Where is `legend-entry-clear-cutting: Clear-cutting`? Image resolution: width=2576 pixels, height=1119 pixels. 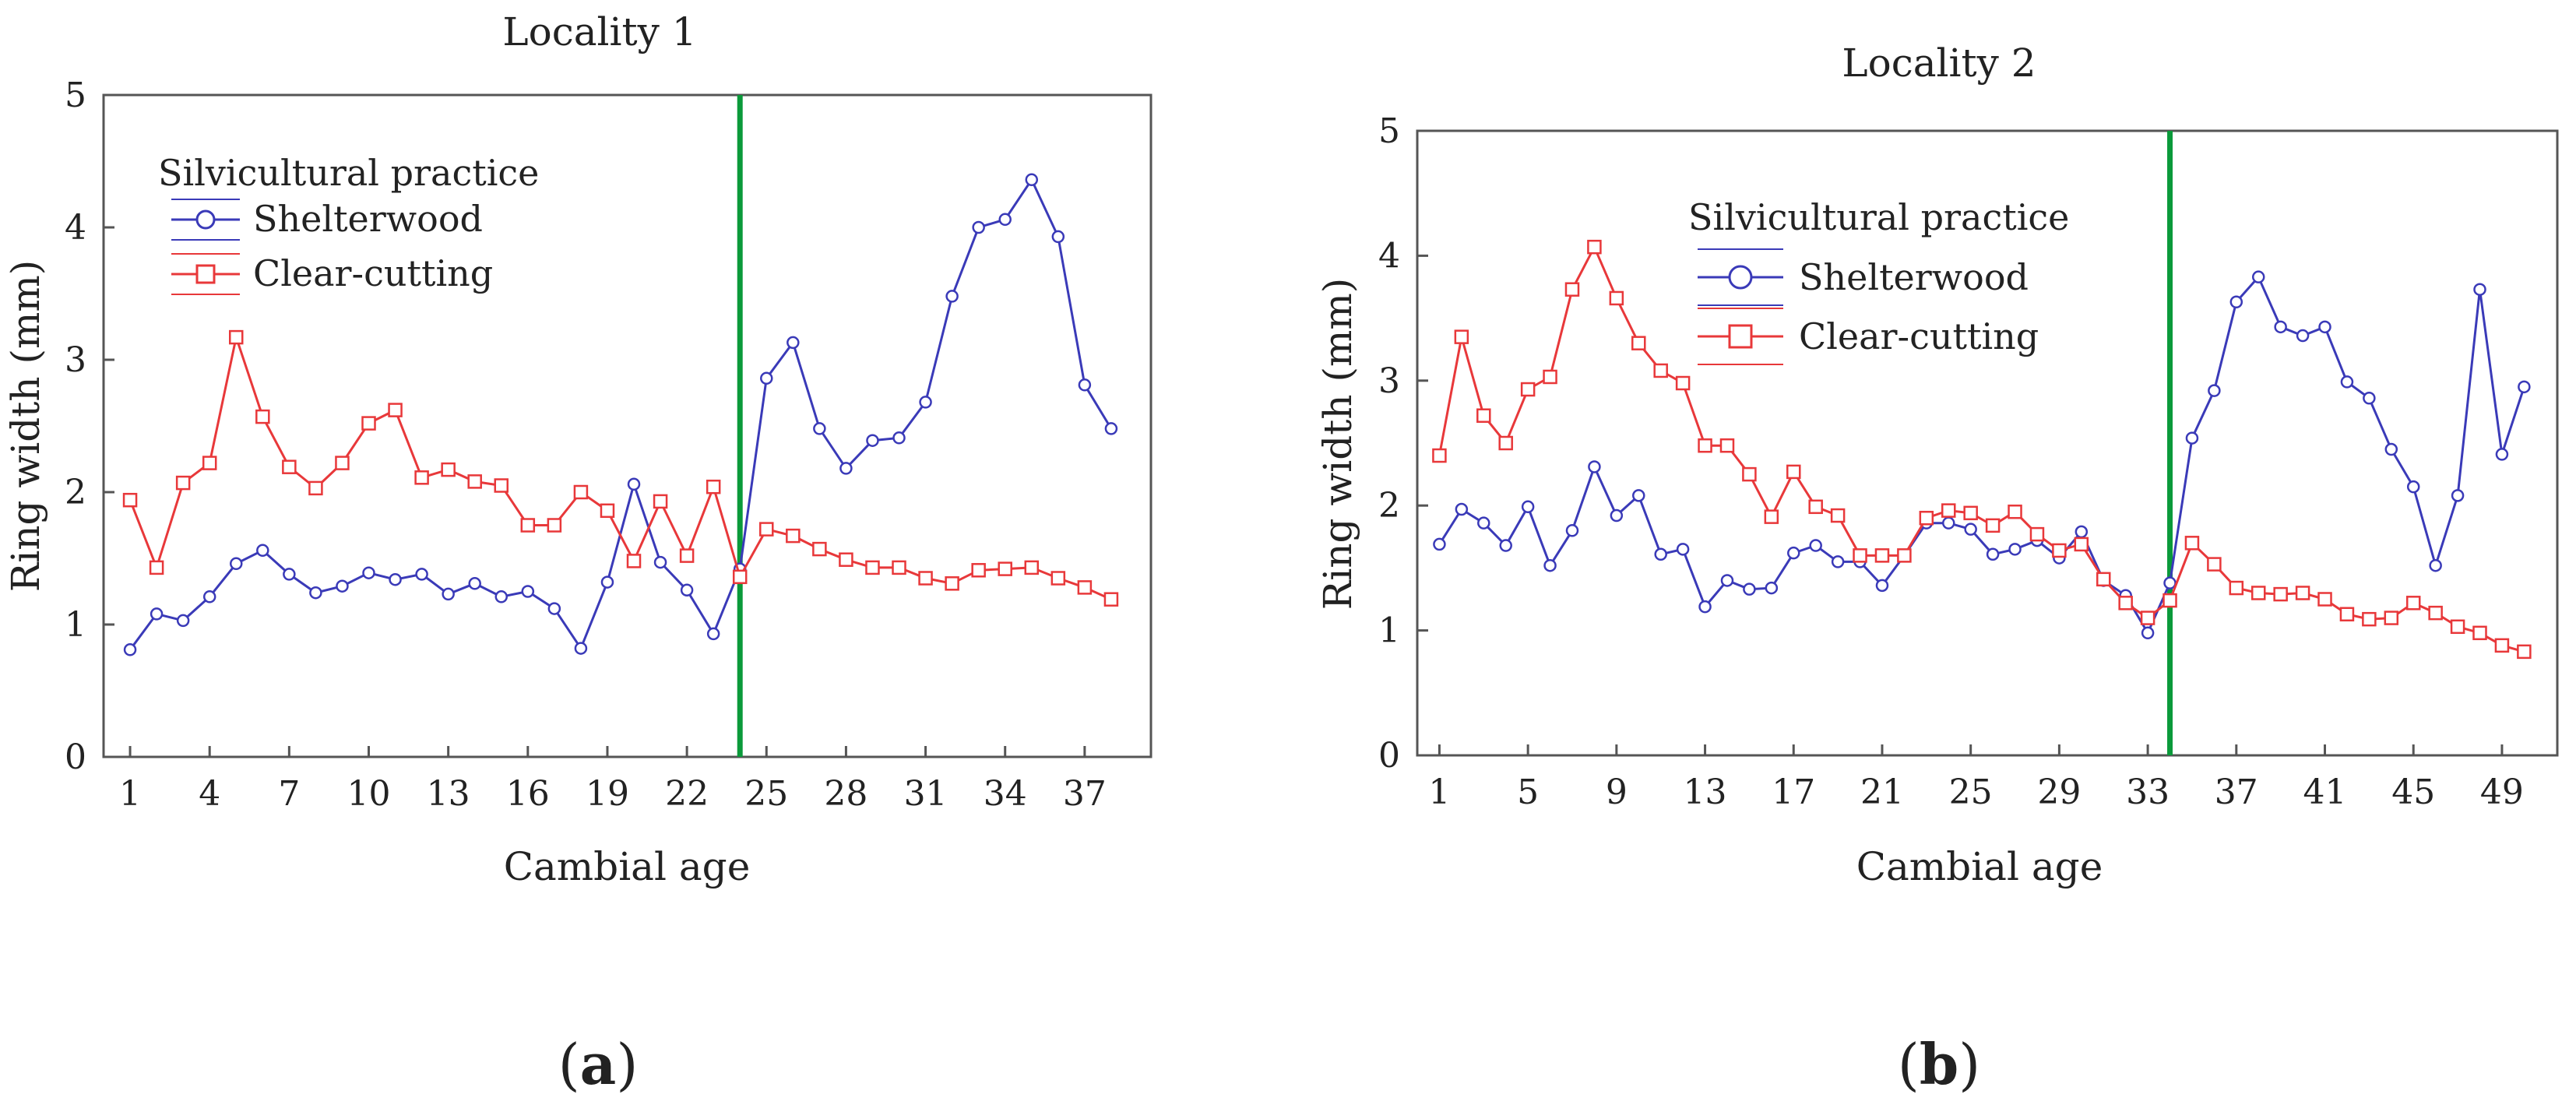
legend-entry-clear-cutting: Clear-cutting is located at coordinates (1868, 336).